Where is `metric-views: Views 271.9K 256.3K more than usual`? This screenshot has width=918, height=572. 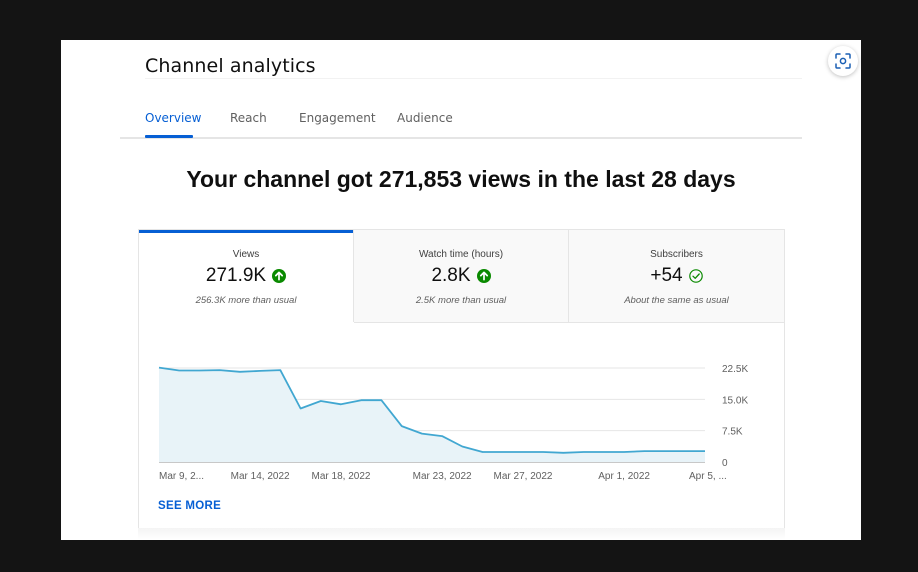 metric-views: Views 271.9K 256.3K more than usual is located at coordinates (246, 276).